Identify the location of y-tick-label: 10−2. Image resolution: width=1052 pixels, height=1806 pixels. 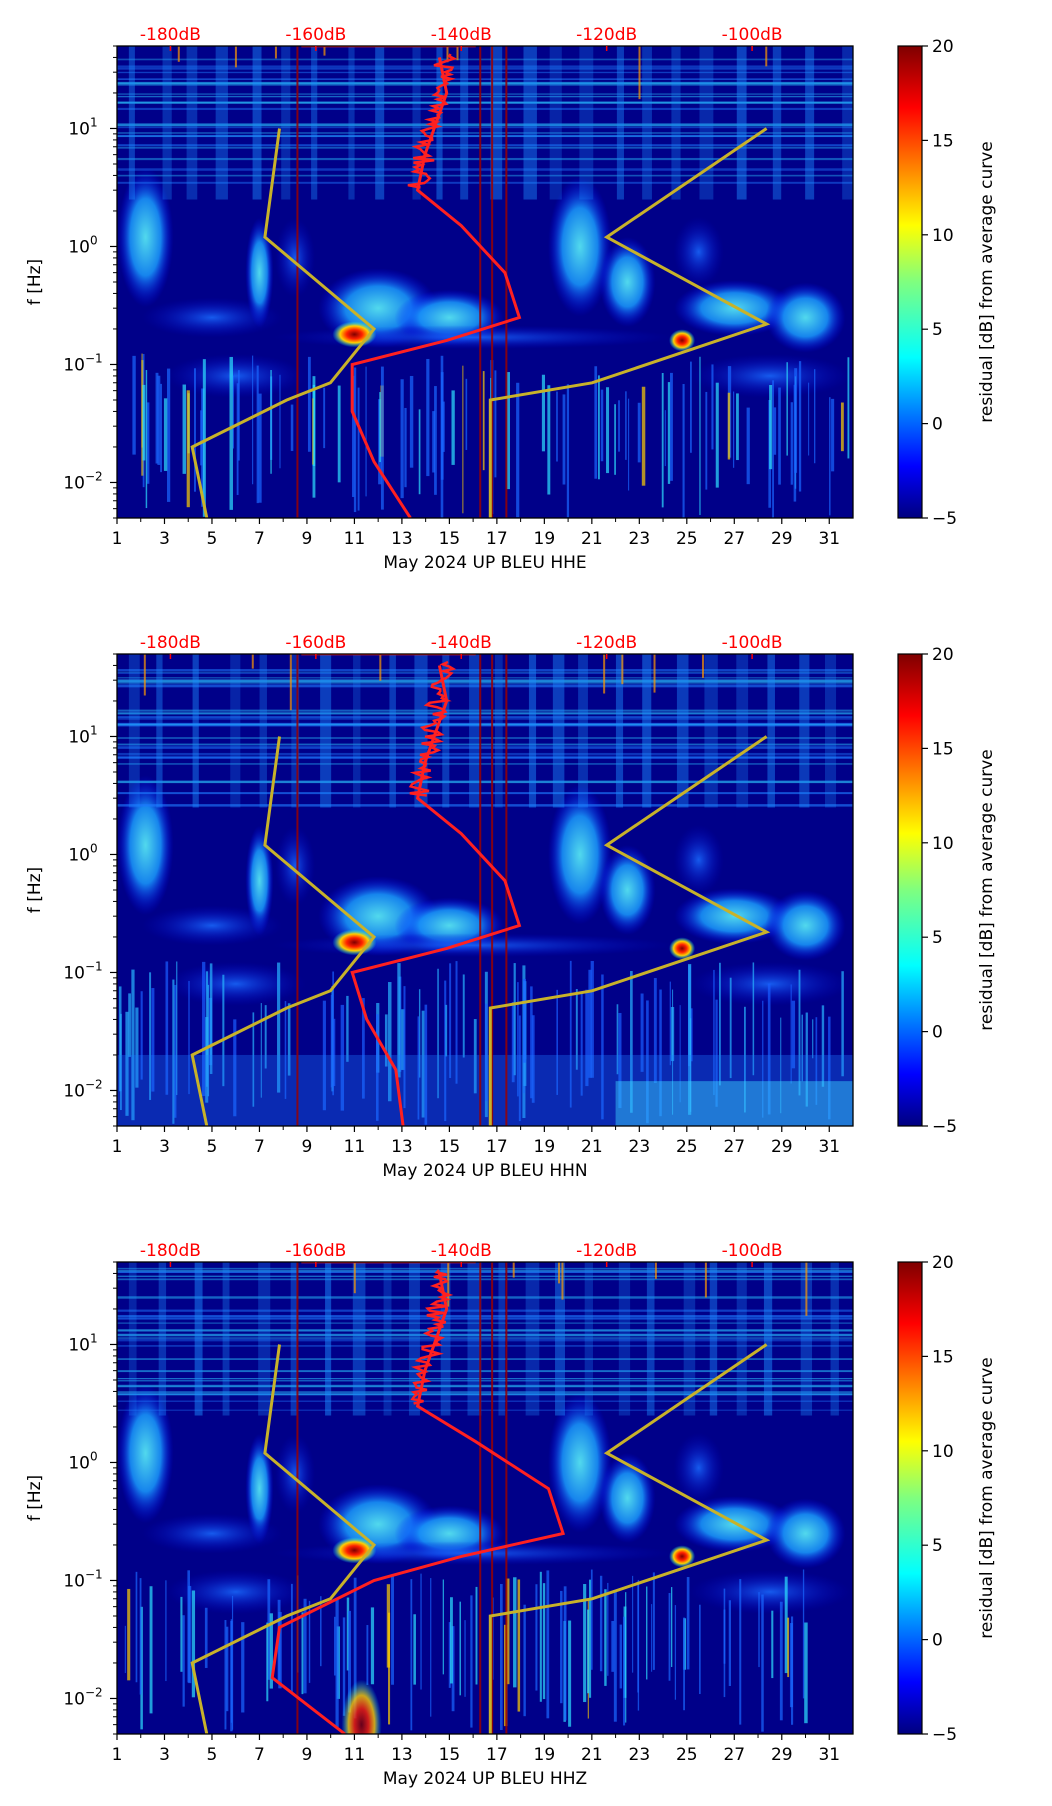
(82, 481).